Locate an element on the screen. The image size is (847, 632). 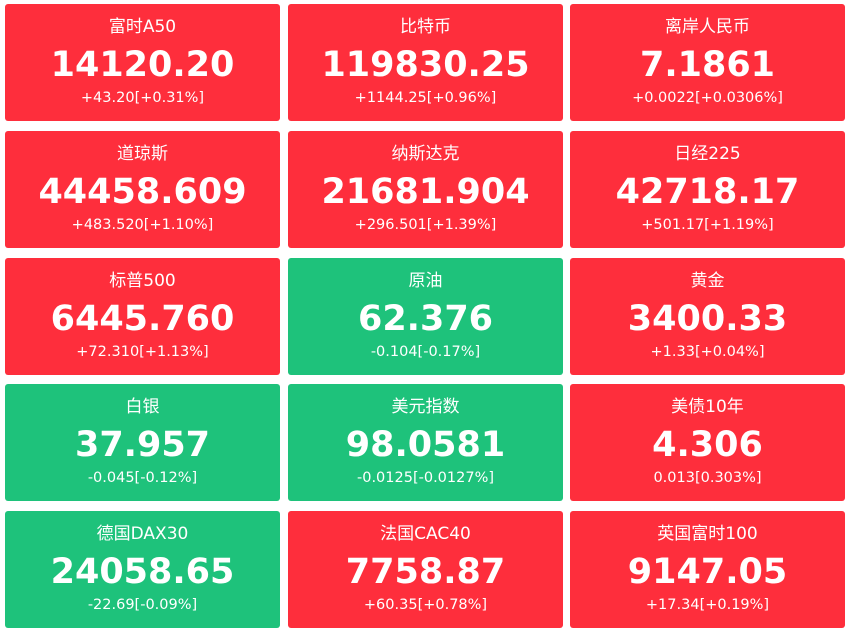
quote-price: 9147.05 is located at coordinates (707, 572).